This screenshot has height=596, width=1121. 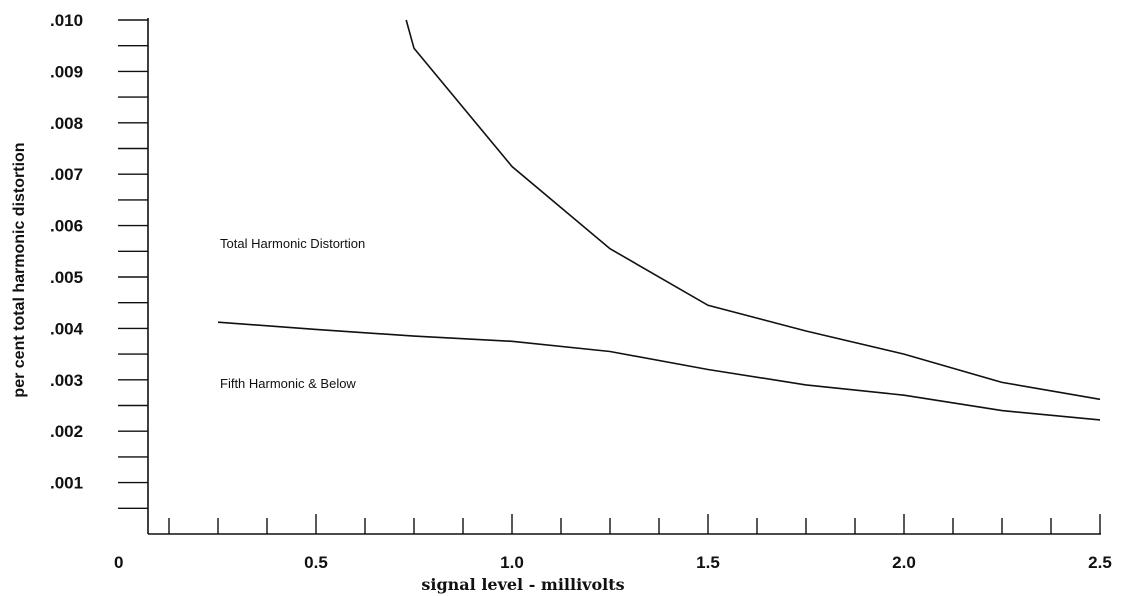 What do you see at coordinates (66, 380) in the screenshot?
I see `y-tick-label: .003` at bounding box center [66, 380].